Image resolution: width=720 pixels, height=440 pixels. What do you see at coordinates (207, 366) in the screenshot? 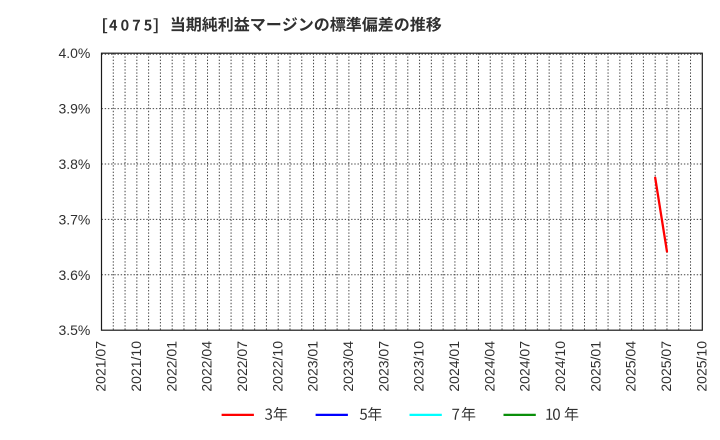
I see `svg-text: 2022/04` at bounding box center [207, 366].